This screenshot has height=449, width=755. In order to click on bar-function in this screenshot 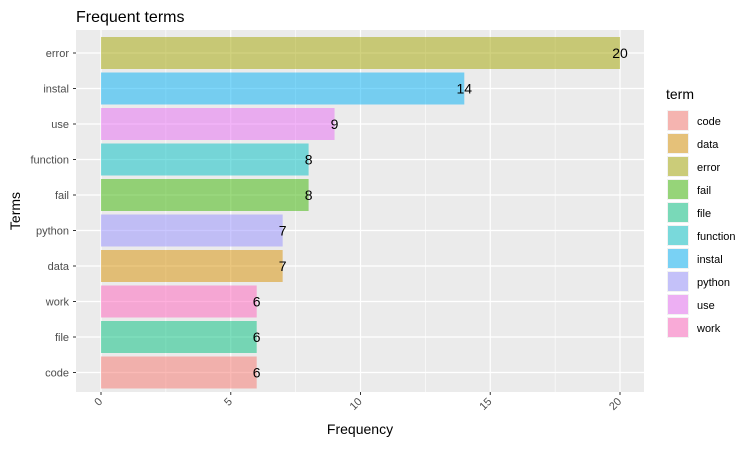, I will do `click(205, 159)`.